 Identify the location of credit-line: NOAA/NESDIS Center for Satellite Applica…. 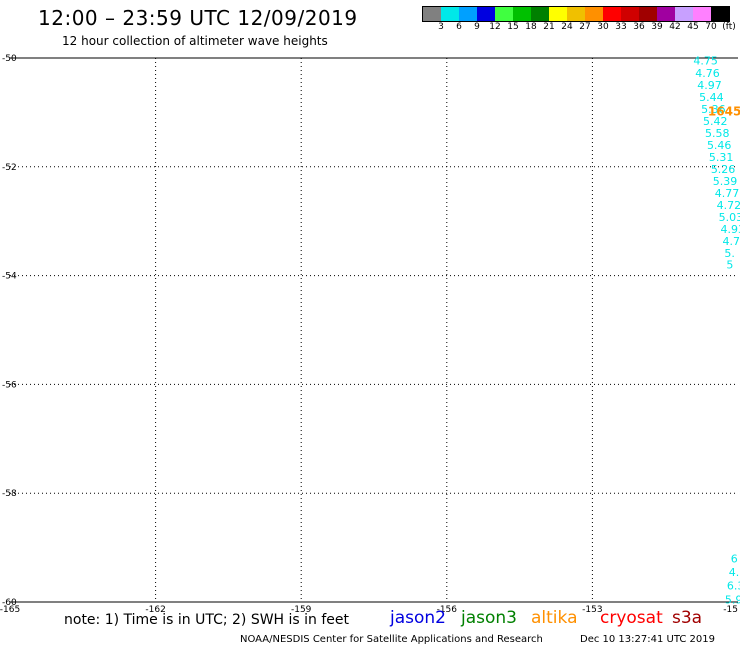
(391, 639).